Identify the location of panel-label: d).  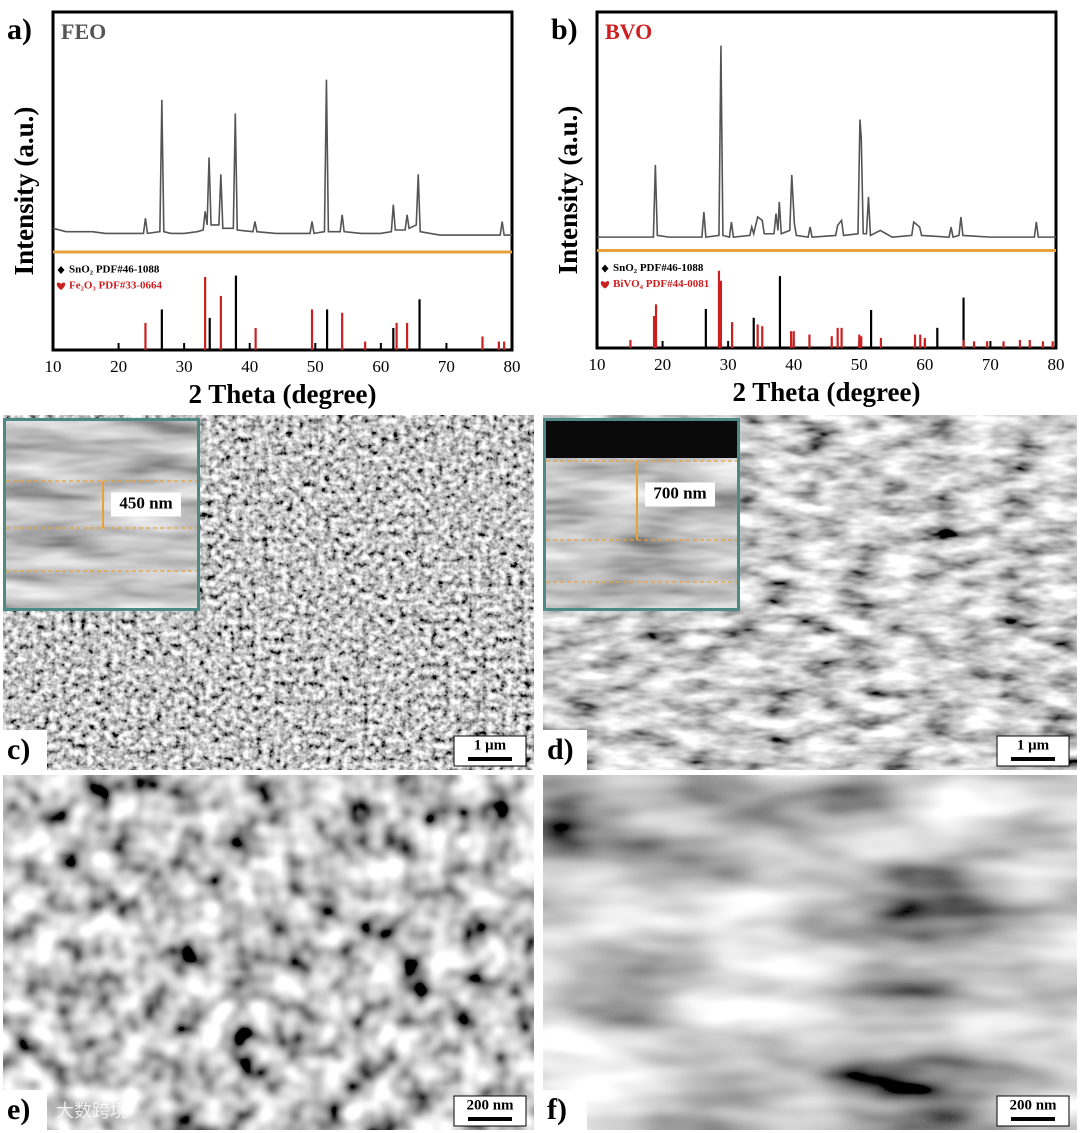
(560, 749).